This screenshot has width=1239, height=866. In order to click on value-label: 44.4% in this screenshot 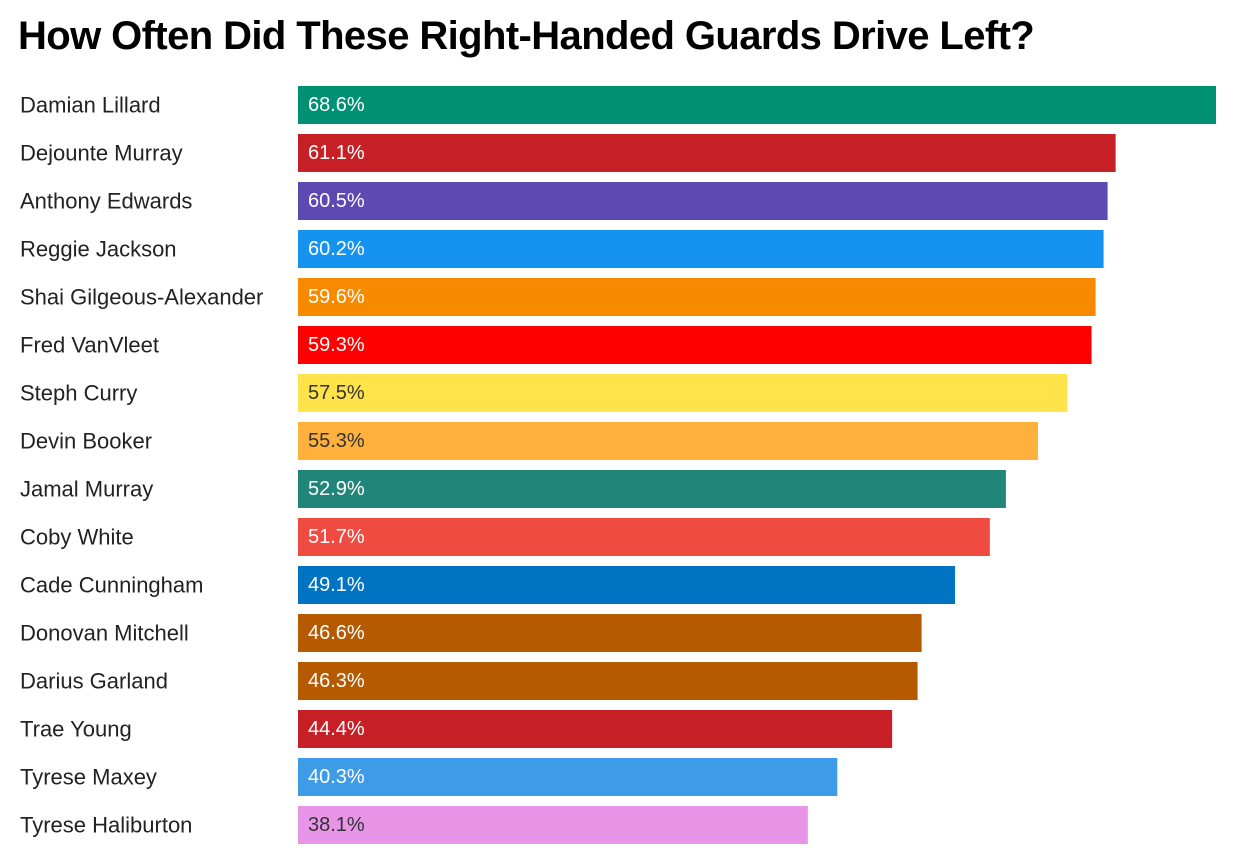, I will do `click(336, 729)`.